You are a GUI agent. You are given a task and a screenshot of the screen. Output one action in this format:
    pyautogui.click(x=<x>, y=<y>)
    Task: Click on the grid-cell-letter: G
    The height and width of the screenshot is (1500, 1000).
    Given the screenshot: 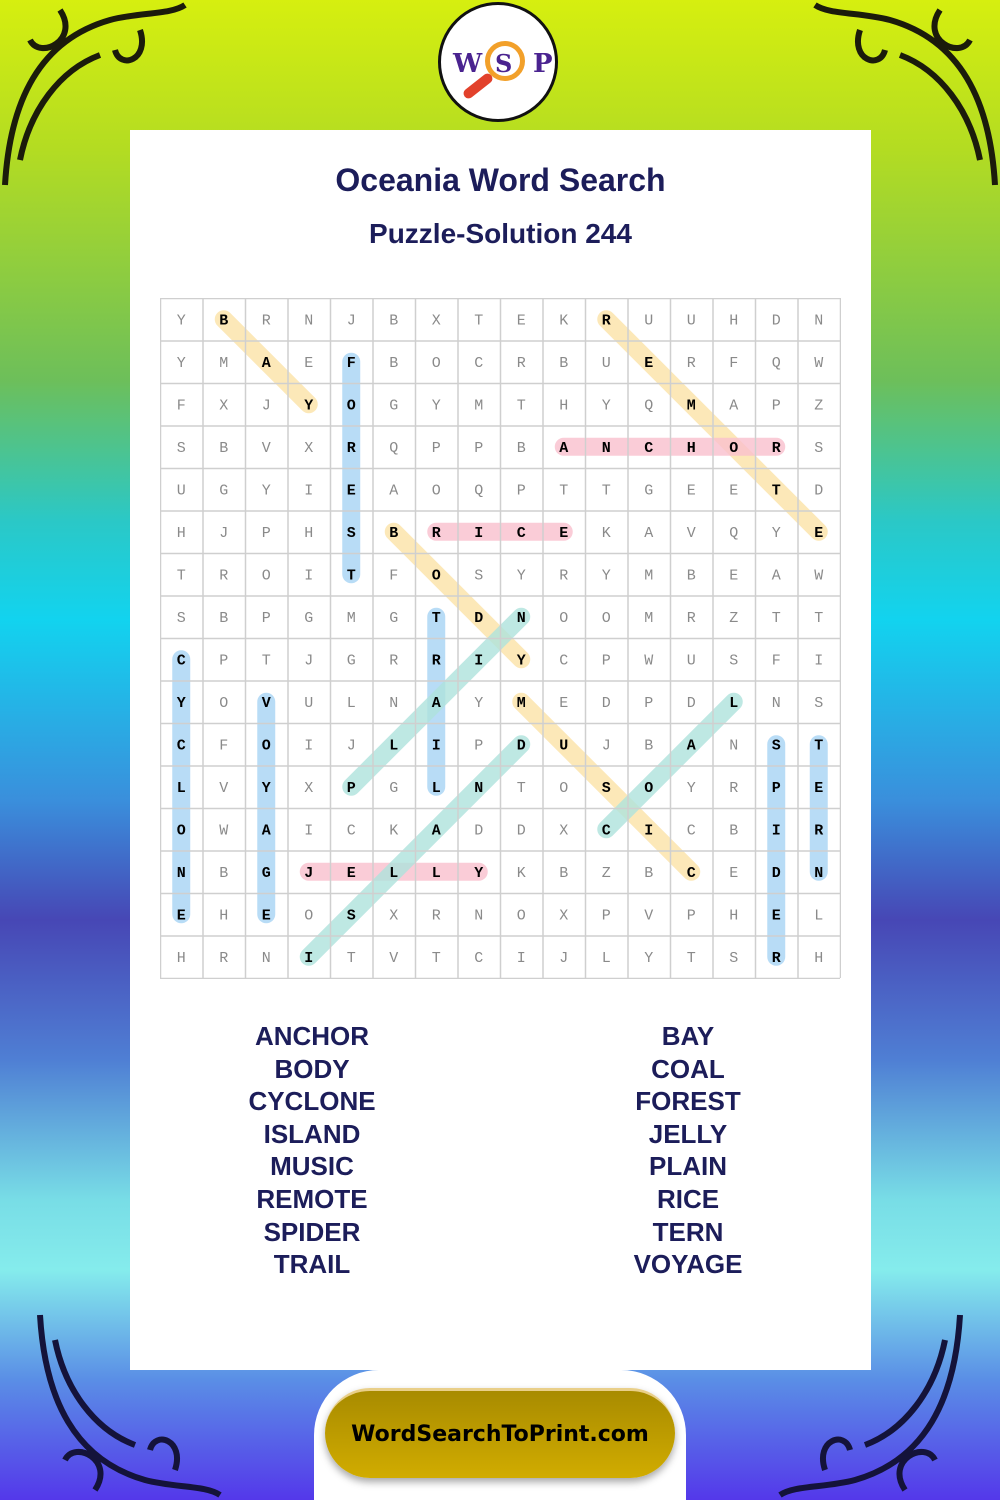 What is the action you would take?
    pyautogui.click(x=223, y=490)
    